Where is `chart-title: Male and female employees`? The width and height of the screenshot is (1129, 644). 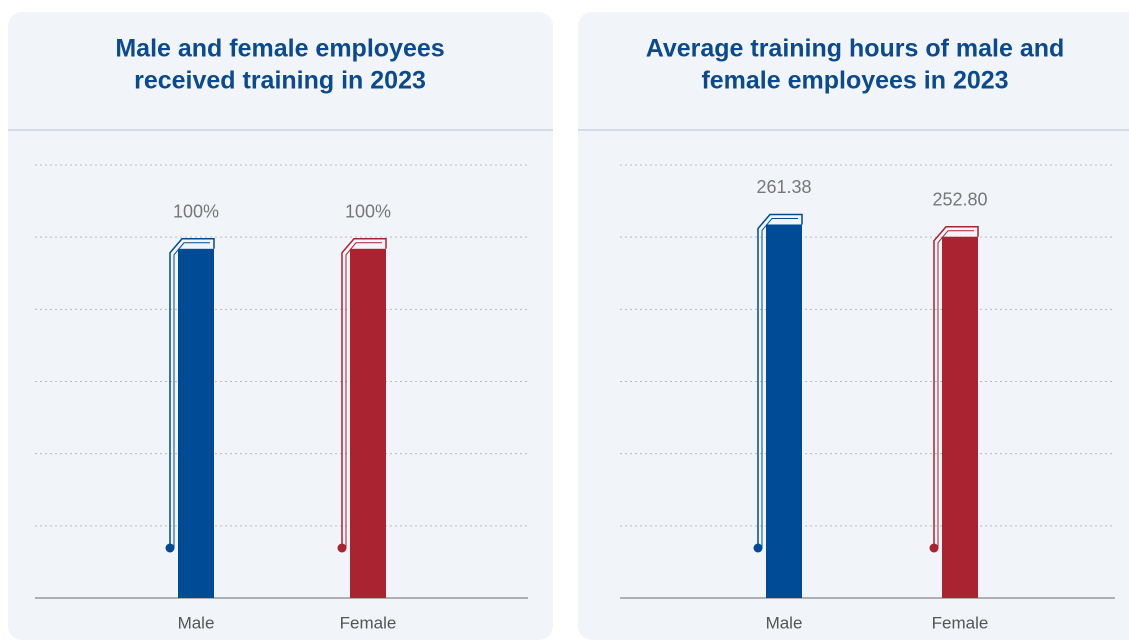 chart-title: Male and female employees is located at coordinates (279, 49).